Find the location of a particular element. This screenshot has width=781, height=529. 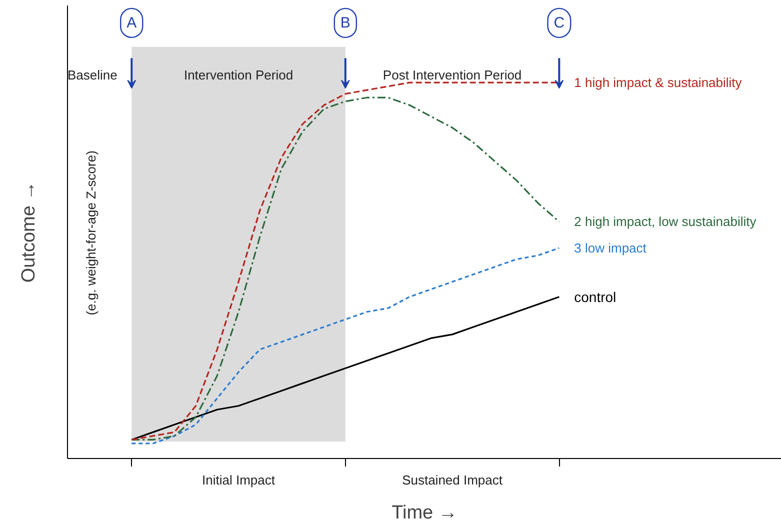

series-label: 1 high impact & sustainability is located at coordinates (658, 82).